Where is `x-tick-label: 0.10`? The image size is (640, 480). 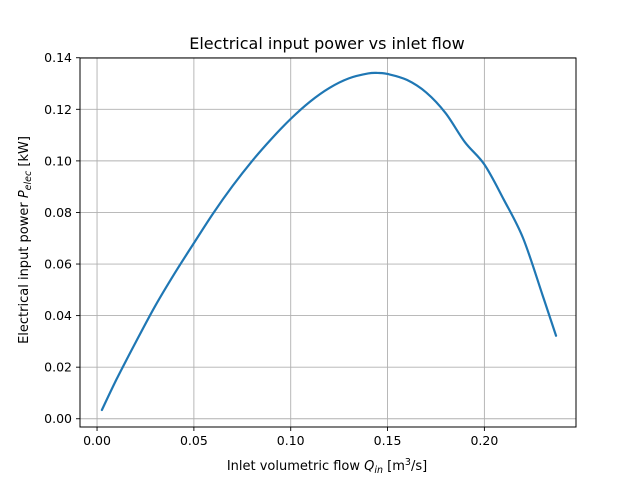
x-tick-label: 0.10 is located at coordinates (291, 440).